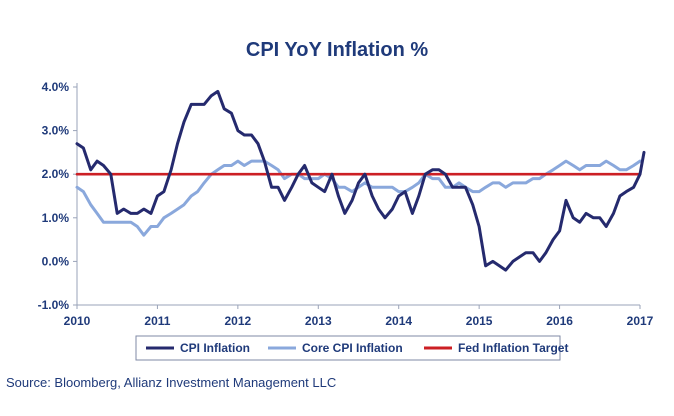  I want to click on y-tick-label: 0.0%, so click(56, 261).